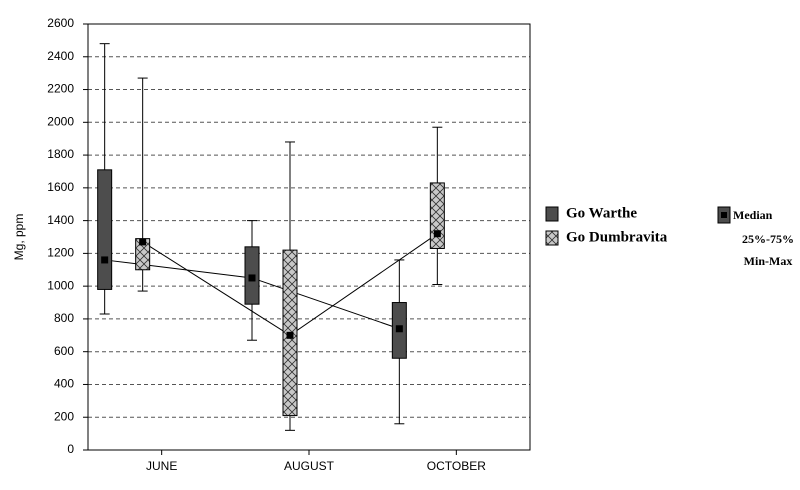 This screenshot has height=490, width=800. I want to click on y-tick-label: 1400, so click(60, 220).